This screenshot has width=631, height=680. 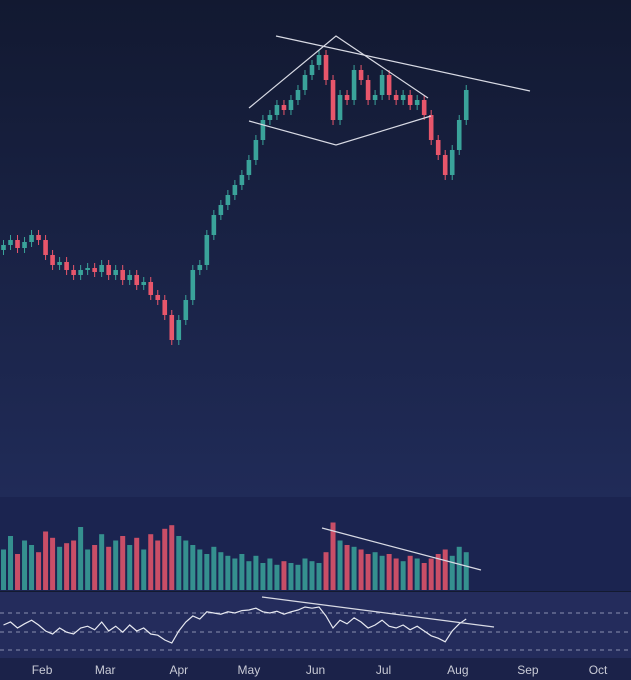 I want to click on diamond-bottom, so click(x=340, y=130).